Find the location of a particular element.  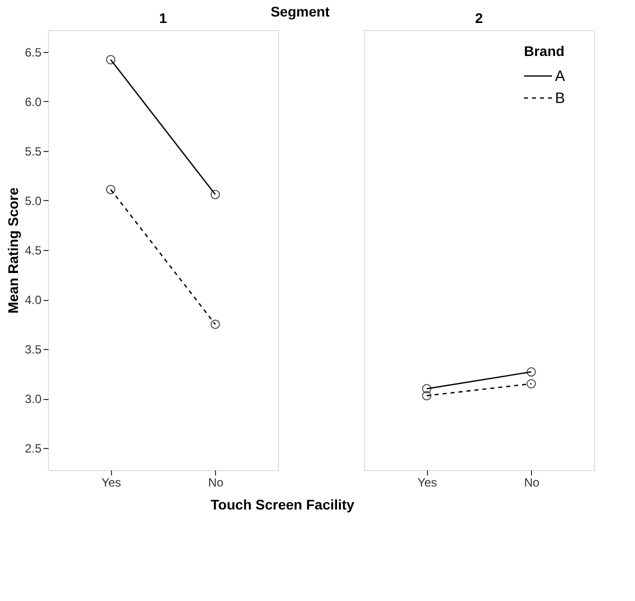

y-tick-label: 5.5 is located at coordinates (33, 151).